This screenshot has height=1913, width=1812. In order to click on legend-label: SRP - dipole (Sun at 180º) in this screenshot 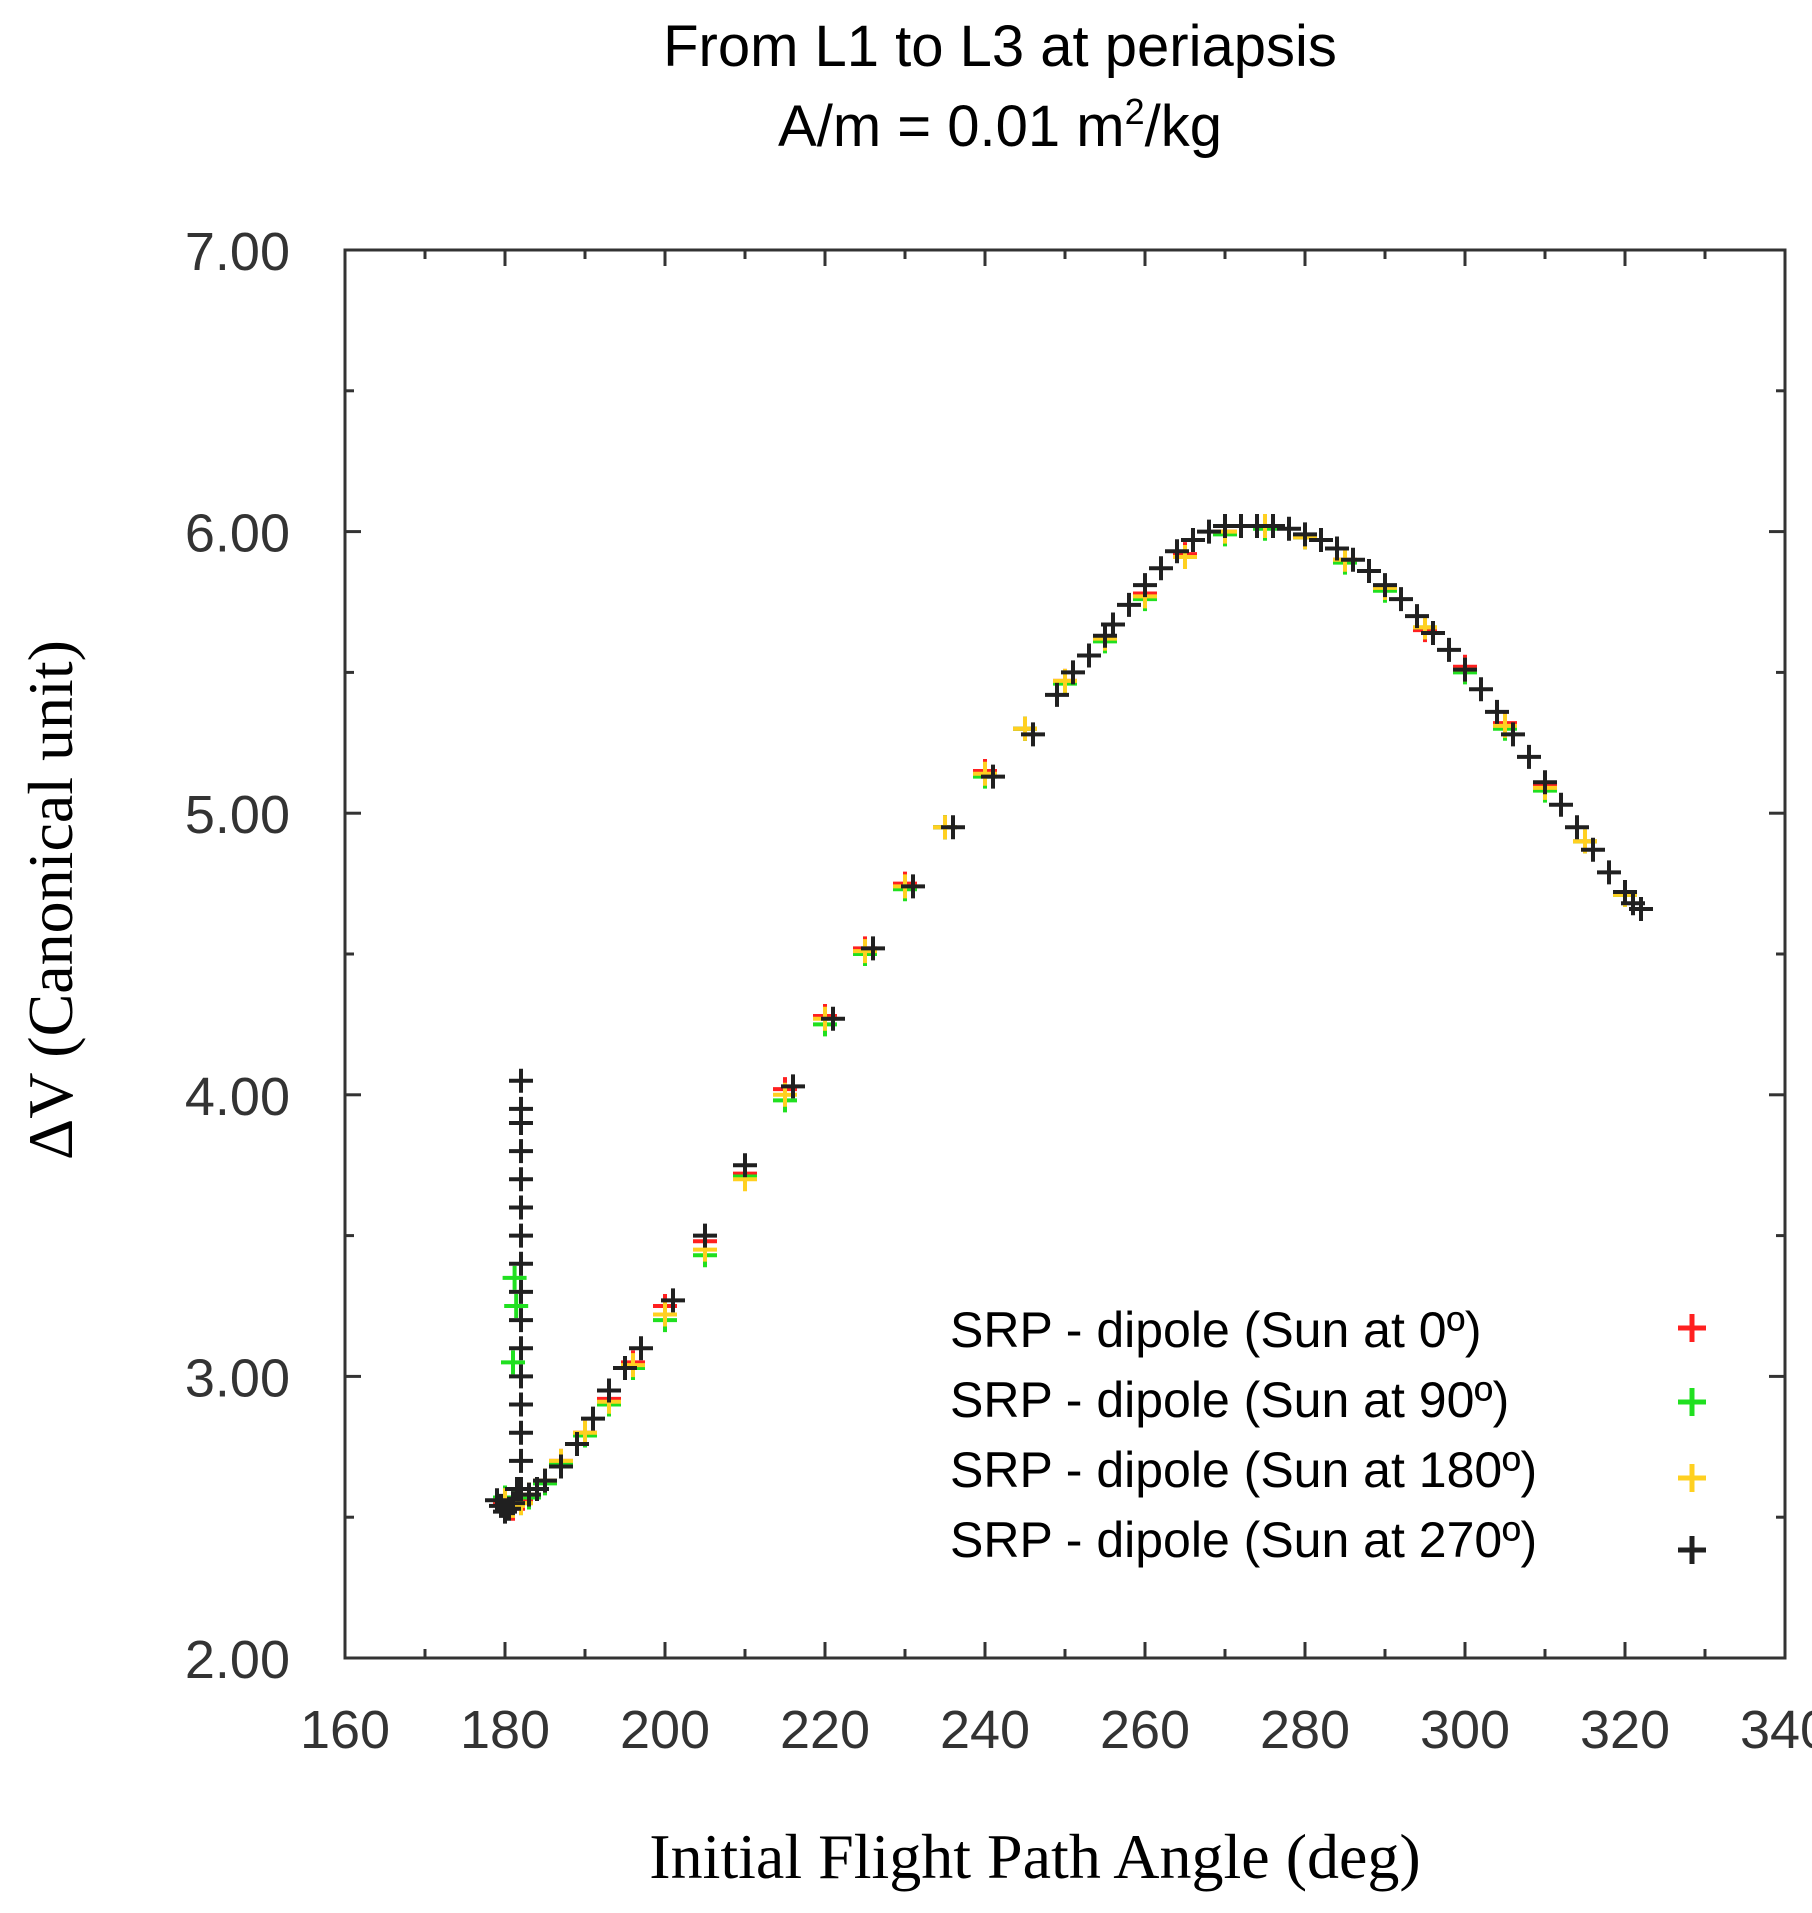, I will do `click(1243, 1470)`.